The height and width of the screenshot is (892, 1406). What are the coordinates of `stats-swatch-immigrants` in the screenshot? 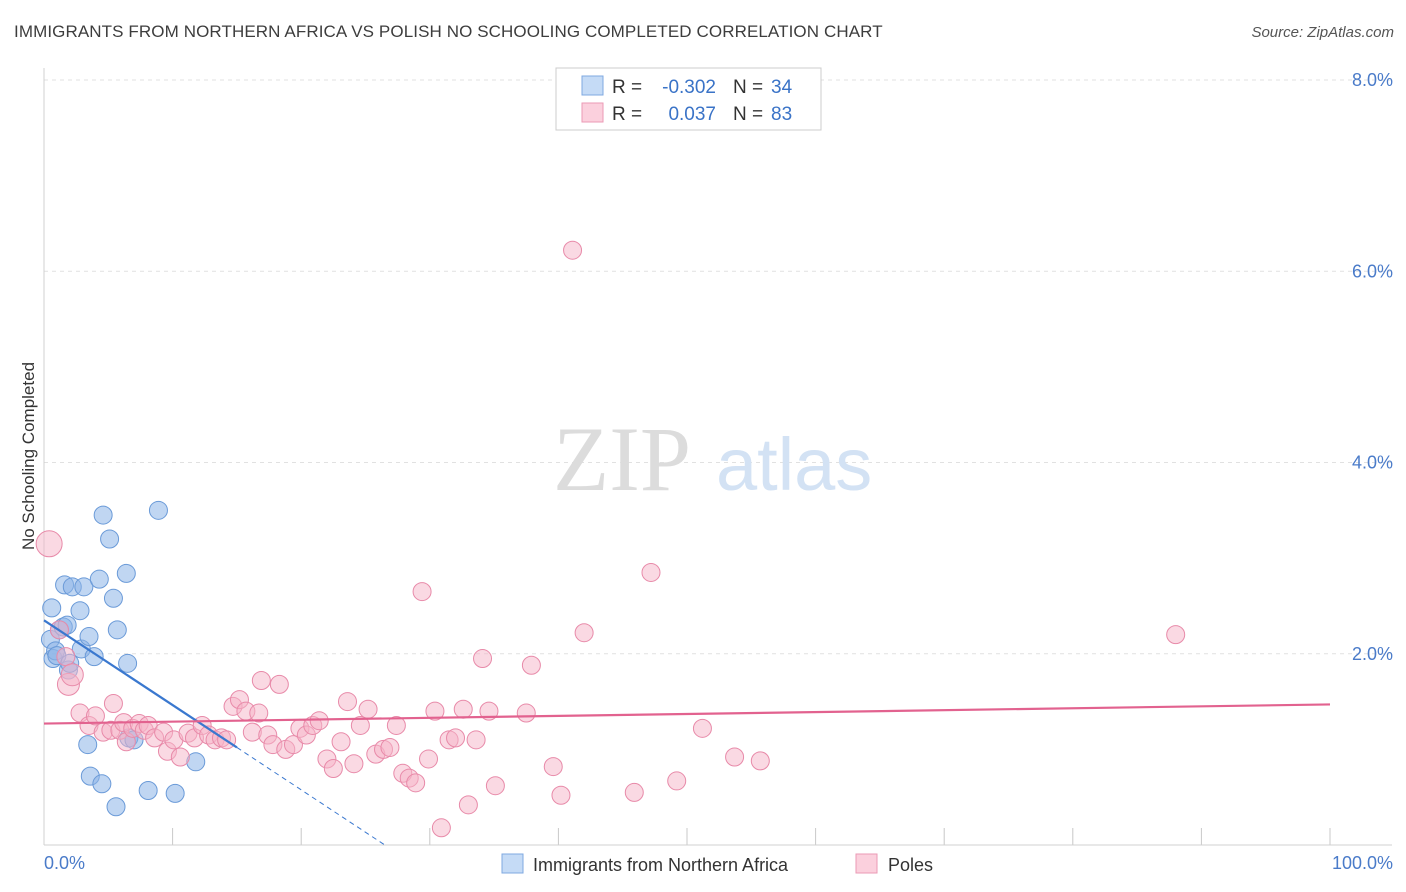 It's located at (592, 85).